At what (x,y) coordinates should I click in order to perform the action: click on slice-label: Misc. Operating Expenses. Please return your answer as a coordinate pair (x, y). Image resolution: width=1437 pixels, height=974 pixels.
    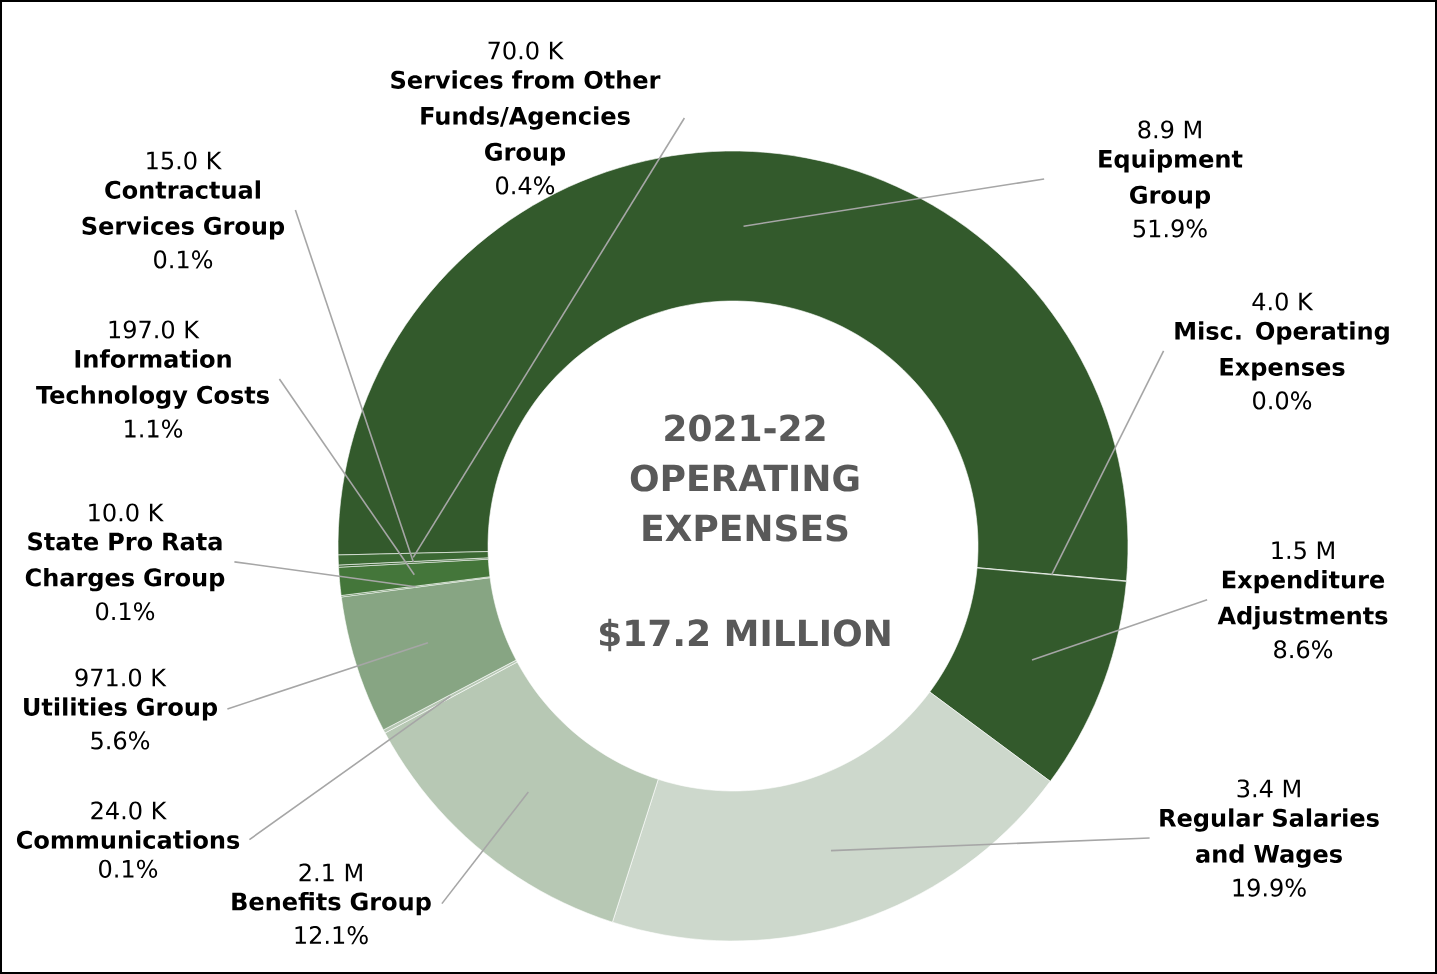
    Looking at the image, I should click on (1282, 351).